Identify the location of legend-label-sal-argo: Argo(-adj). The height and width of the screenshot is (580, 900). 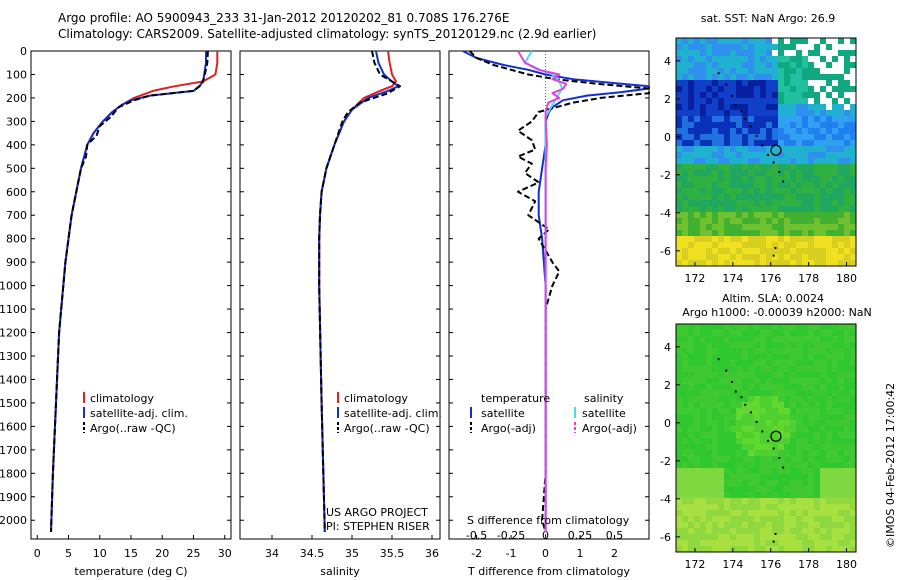
(609, 428).